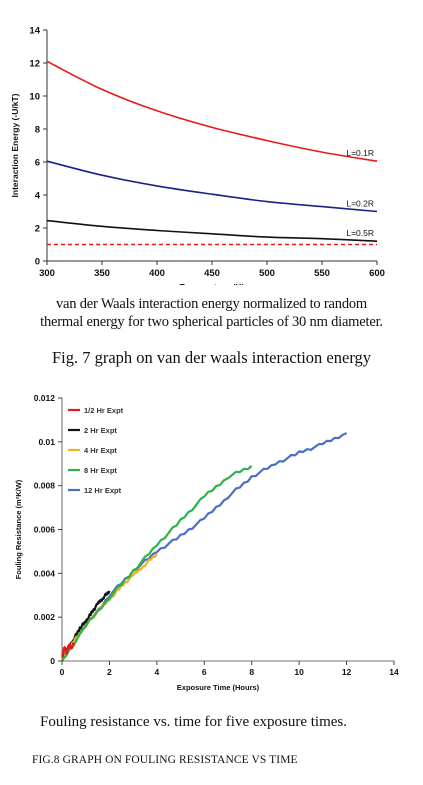 This screenshot has height=785, width=423. What do you see at coordinates (45, 486) in the screenshot?
I see `y-tick-label: 0.008` at bounding box center [45, 486].